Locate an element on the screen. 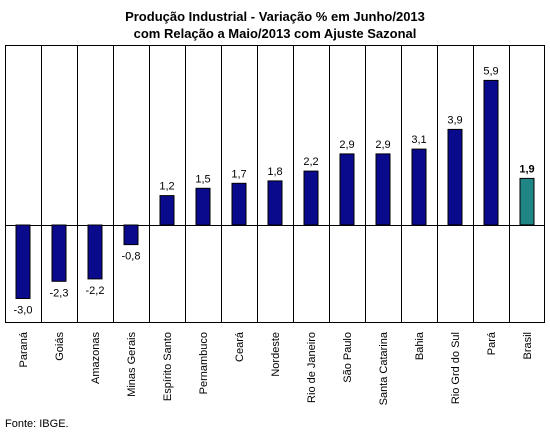 The width and height of the screenshot is (550, 440). value-label-7: 1,8 is located at coordinates (274, 172).